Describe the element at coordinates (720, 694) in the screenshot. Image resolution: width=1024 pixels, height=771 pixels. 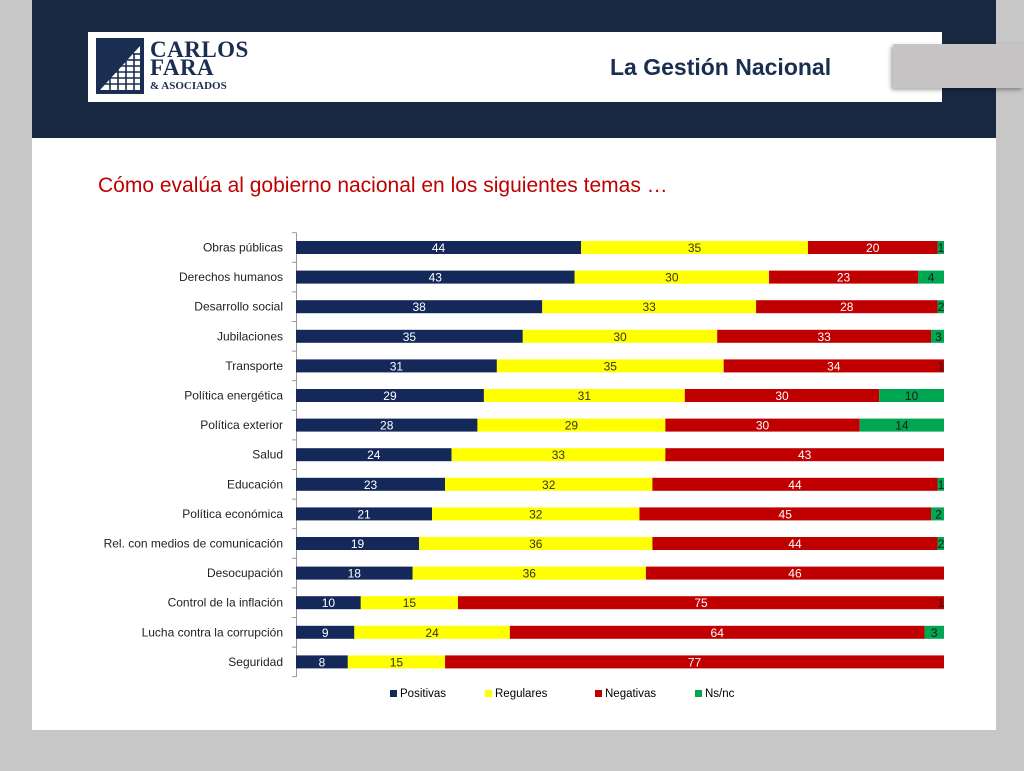
I see `legend-label: Ns/nc` at that location.